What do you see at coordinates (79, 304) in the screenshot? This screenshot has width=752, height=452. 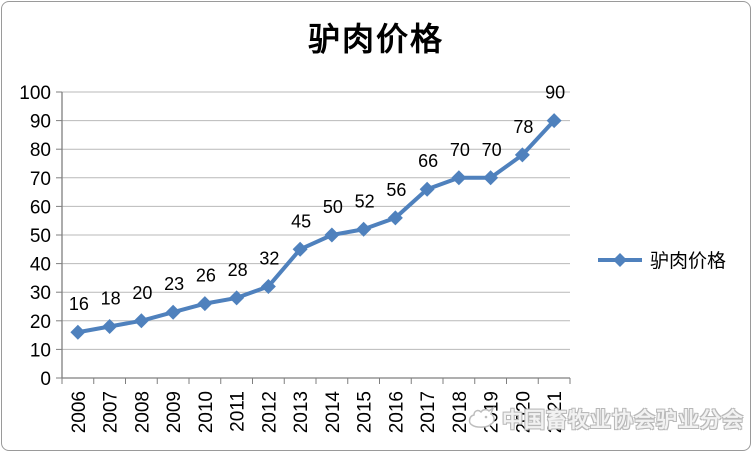 I see `data-label: 16` at bounding box center [79, 304].